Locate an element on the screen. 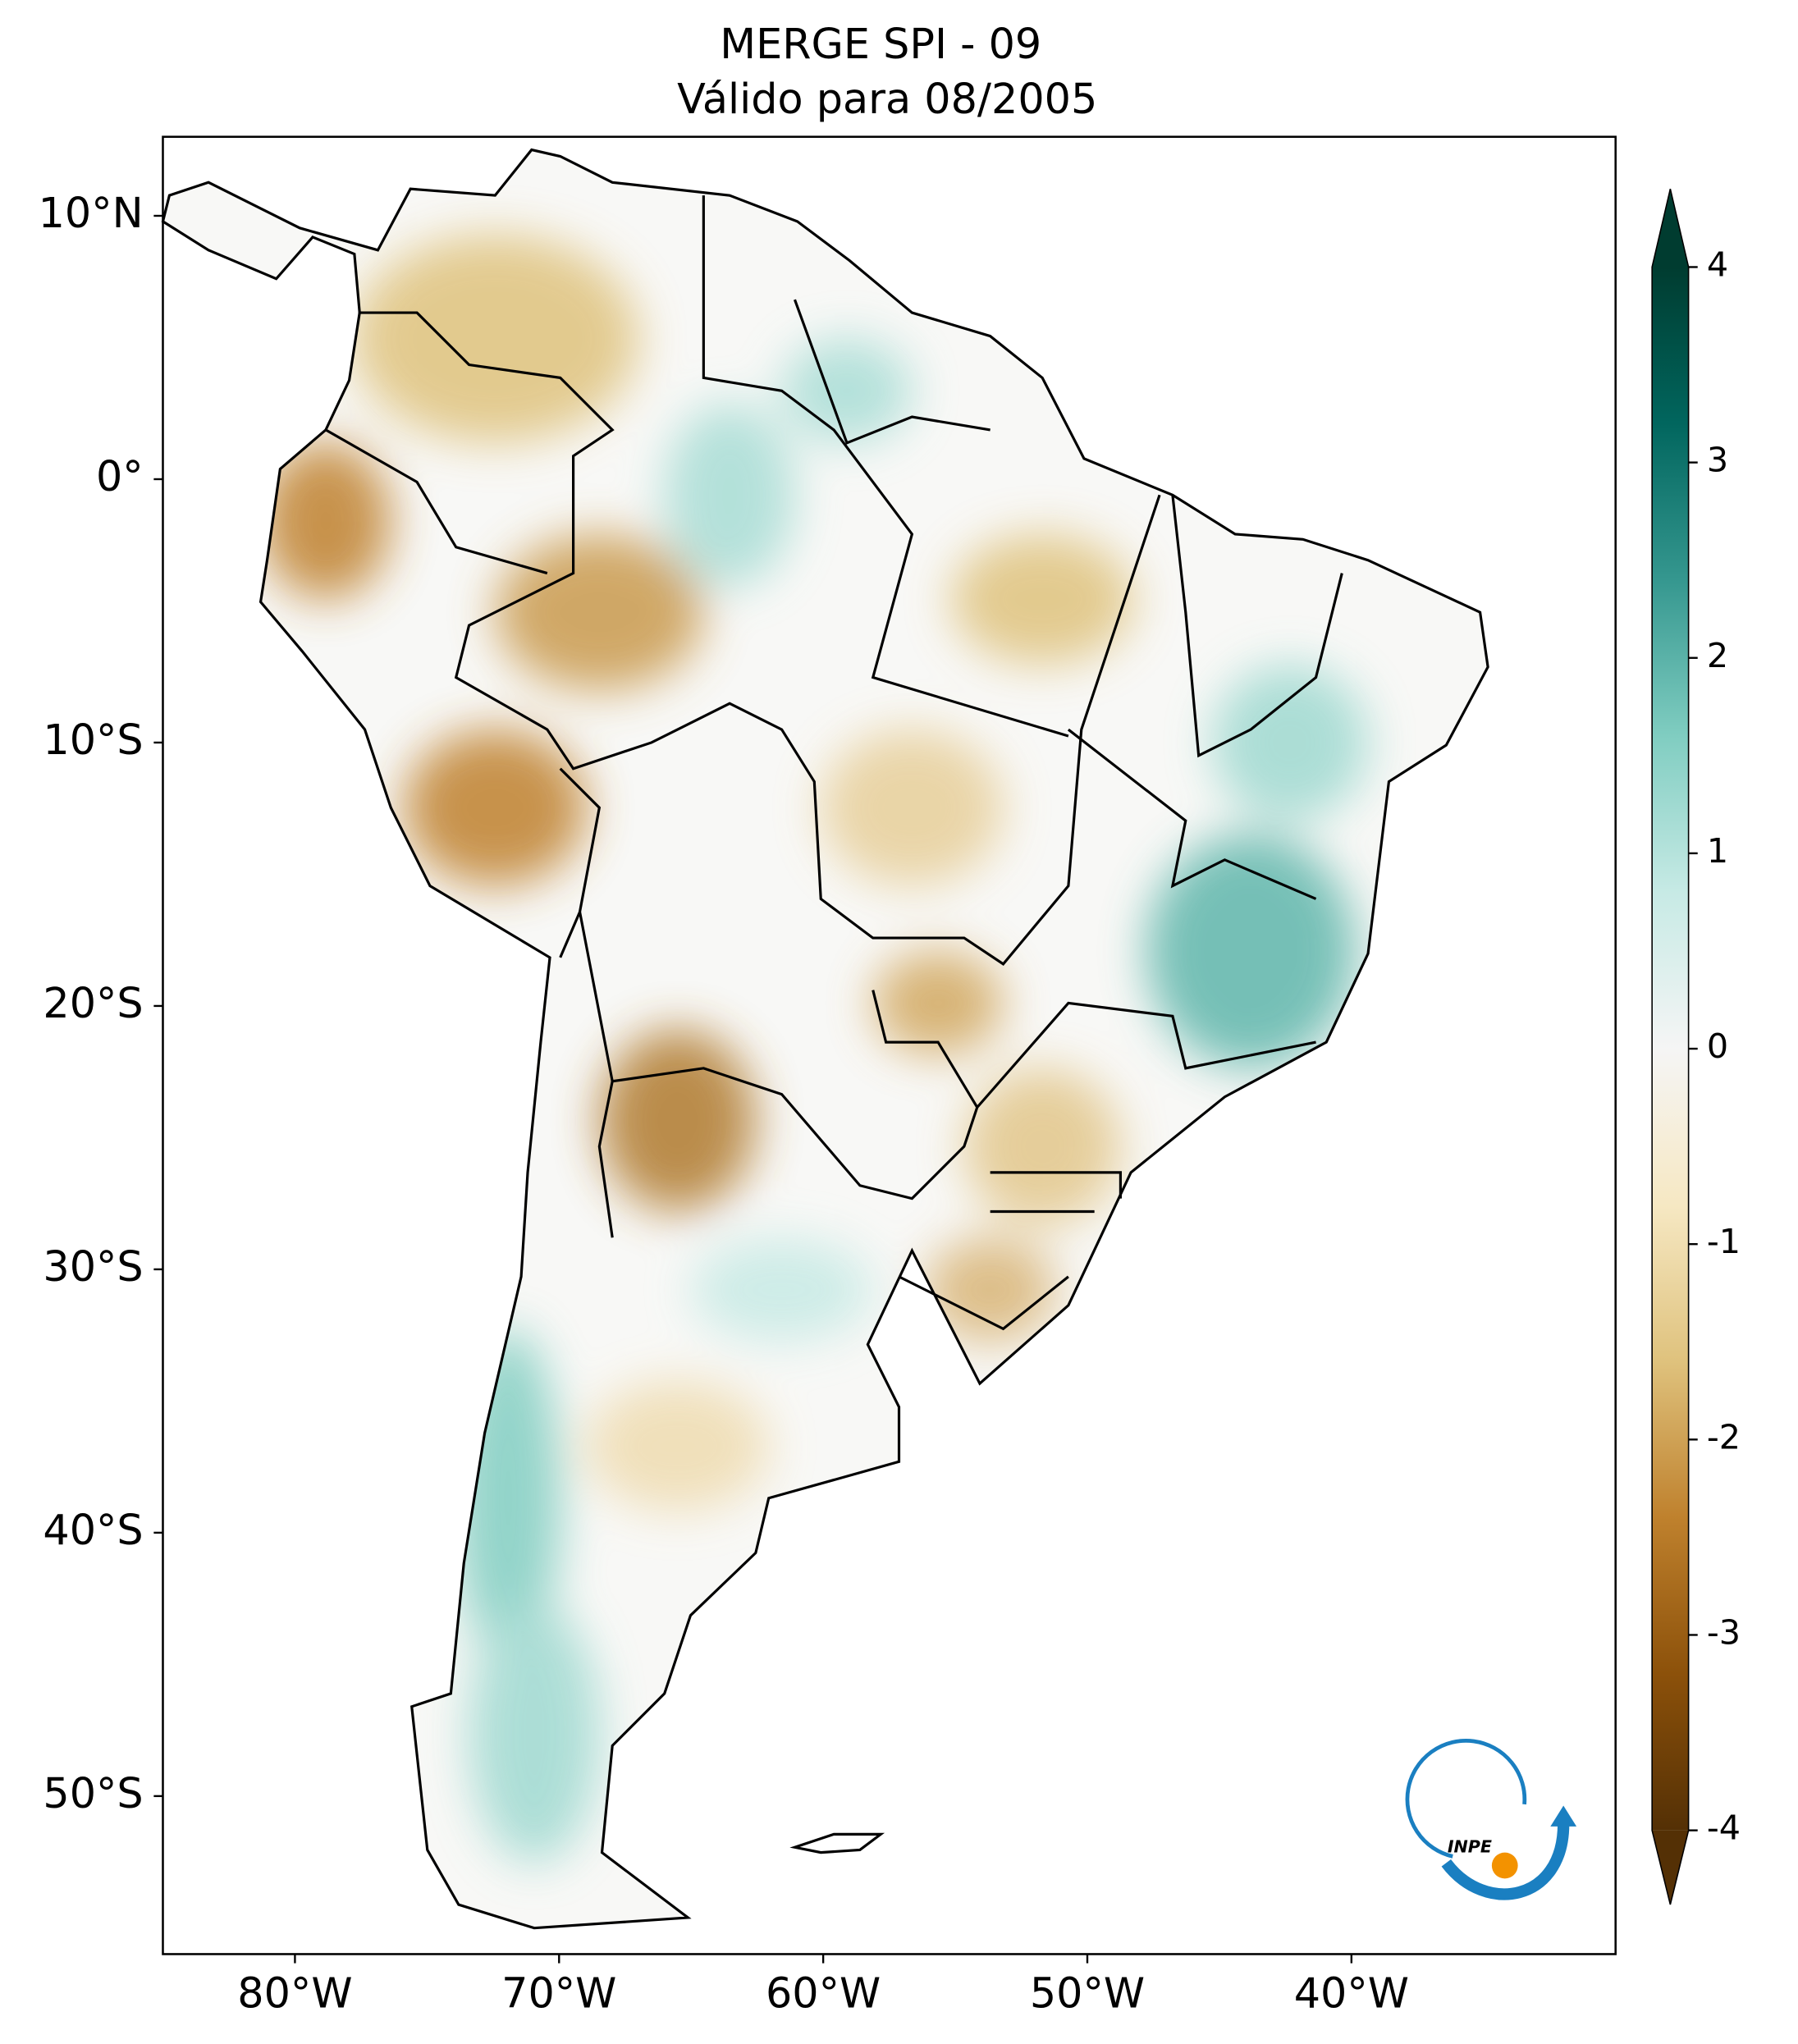 The width and height of the screenshot is (1798, 2044). title-line: MERGE SPI - 09 is located at coordinates (881, 44).